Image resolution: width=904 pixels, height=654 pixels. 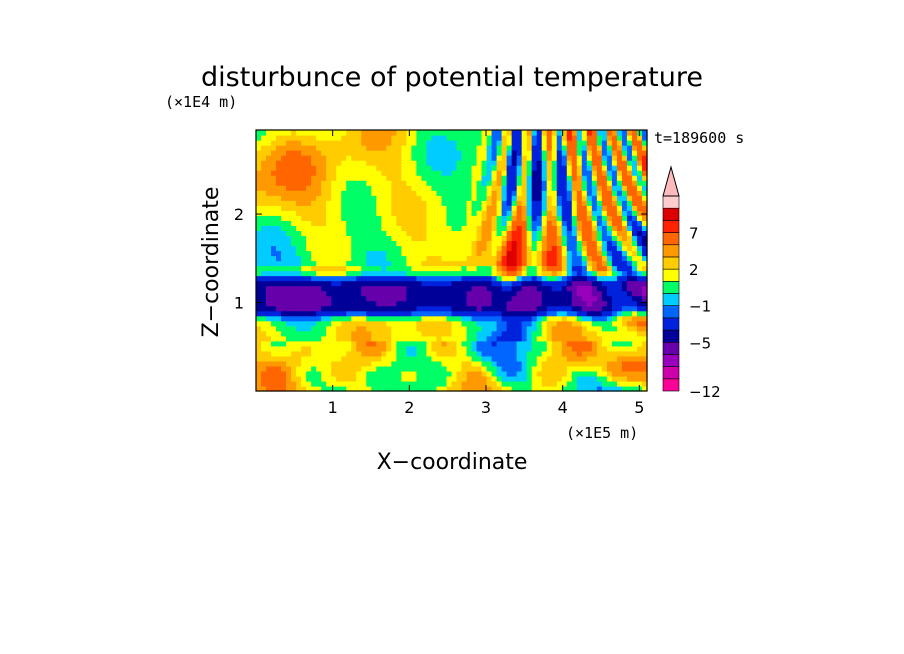 What do you see at coordinates (694, 234) in the screenshot?
I see `colorbar-tick-label: 7` at bounding box center [694, 234].